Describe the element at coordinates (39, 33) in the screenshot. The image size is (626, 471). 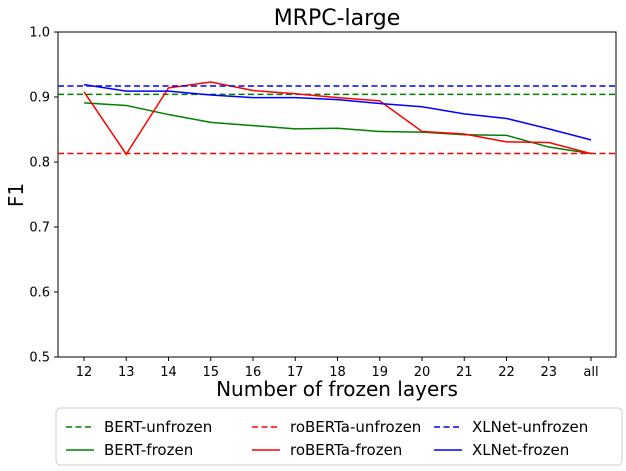
I see `y-tick-label: 1.0` at that location.